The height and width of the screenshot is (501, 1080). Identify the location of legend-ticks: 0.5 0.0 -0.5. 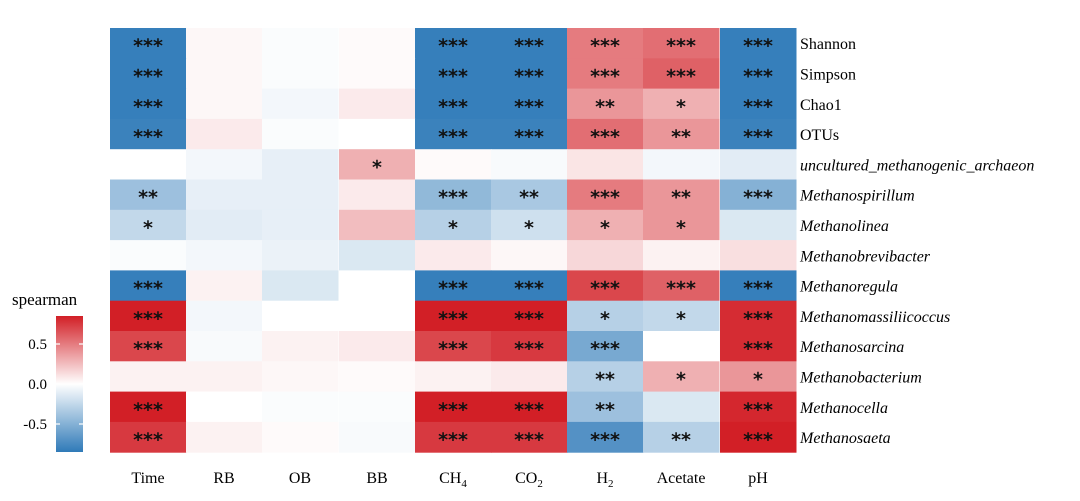
(53, 385).